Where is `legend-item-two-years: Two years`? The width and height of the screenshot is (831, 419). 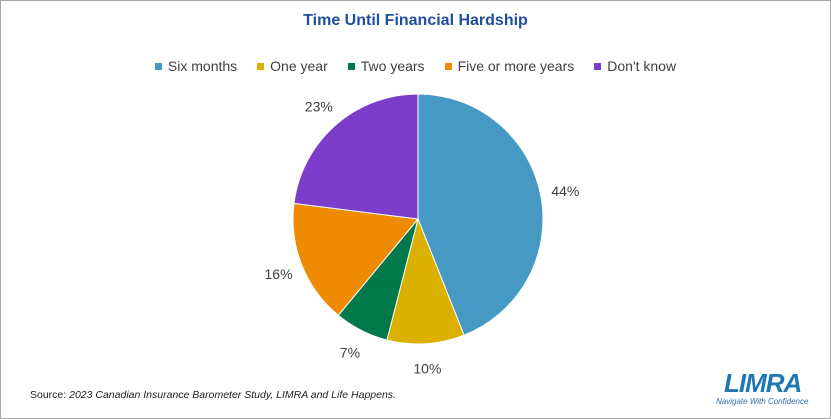
legend-item-two-years: Two years is located at coordinates (386, 66).